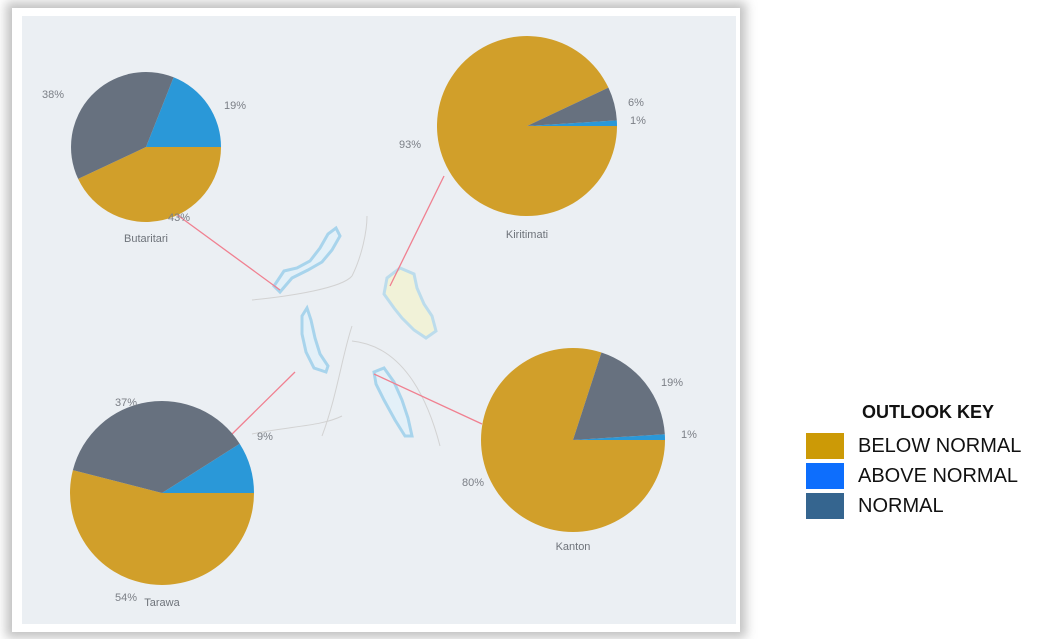 The image size is (1063, 639). Describe the element at coordinates (162, 603) in the screenshot. I see `pie-title-tarawa: Tarawa` at that location.